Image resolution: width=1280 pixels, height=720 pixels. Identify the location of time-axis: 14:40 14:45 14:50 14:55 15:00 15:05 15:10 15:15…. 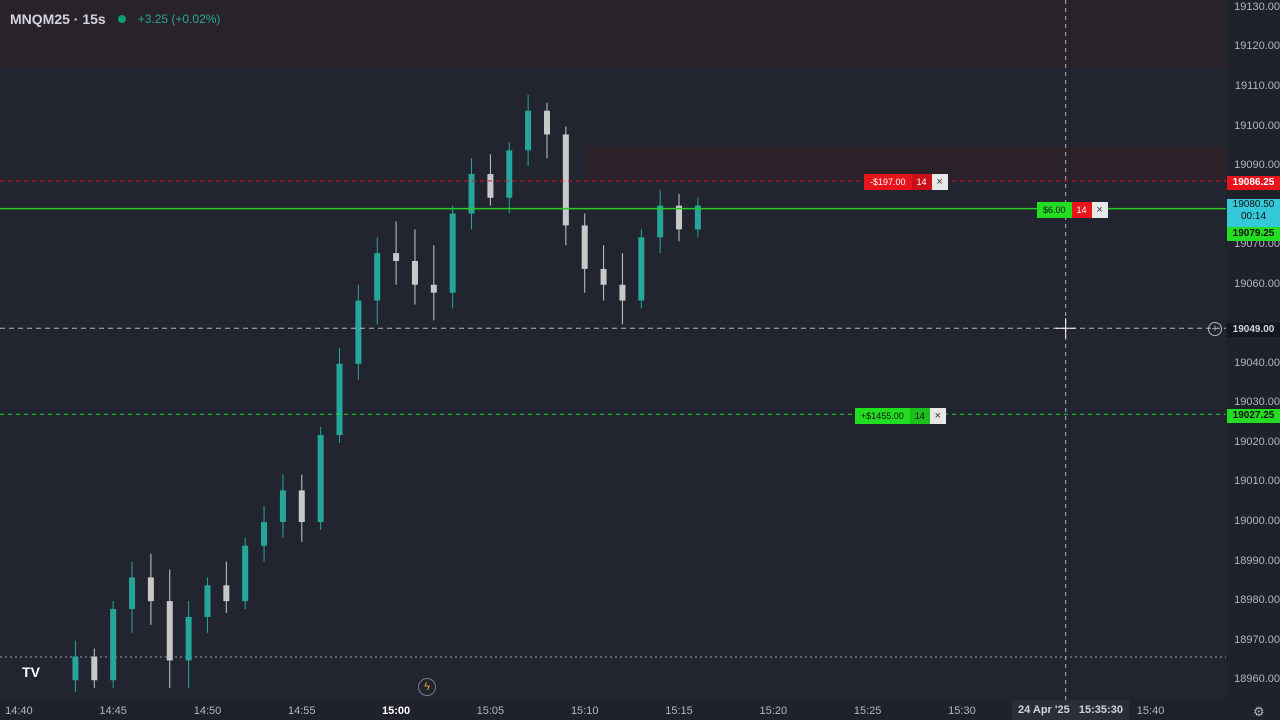
(640, 710).